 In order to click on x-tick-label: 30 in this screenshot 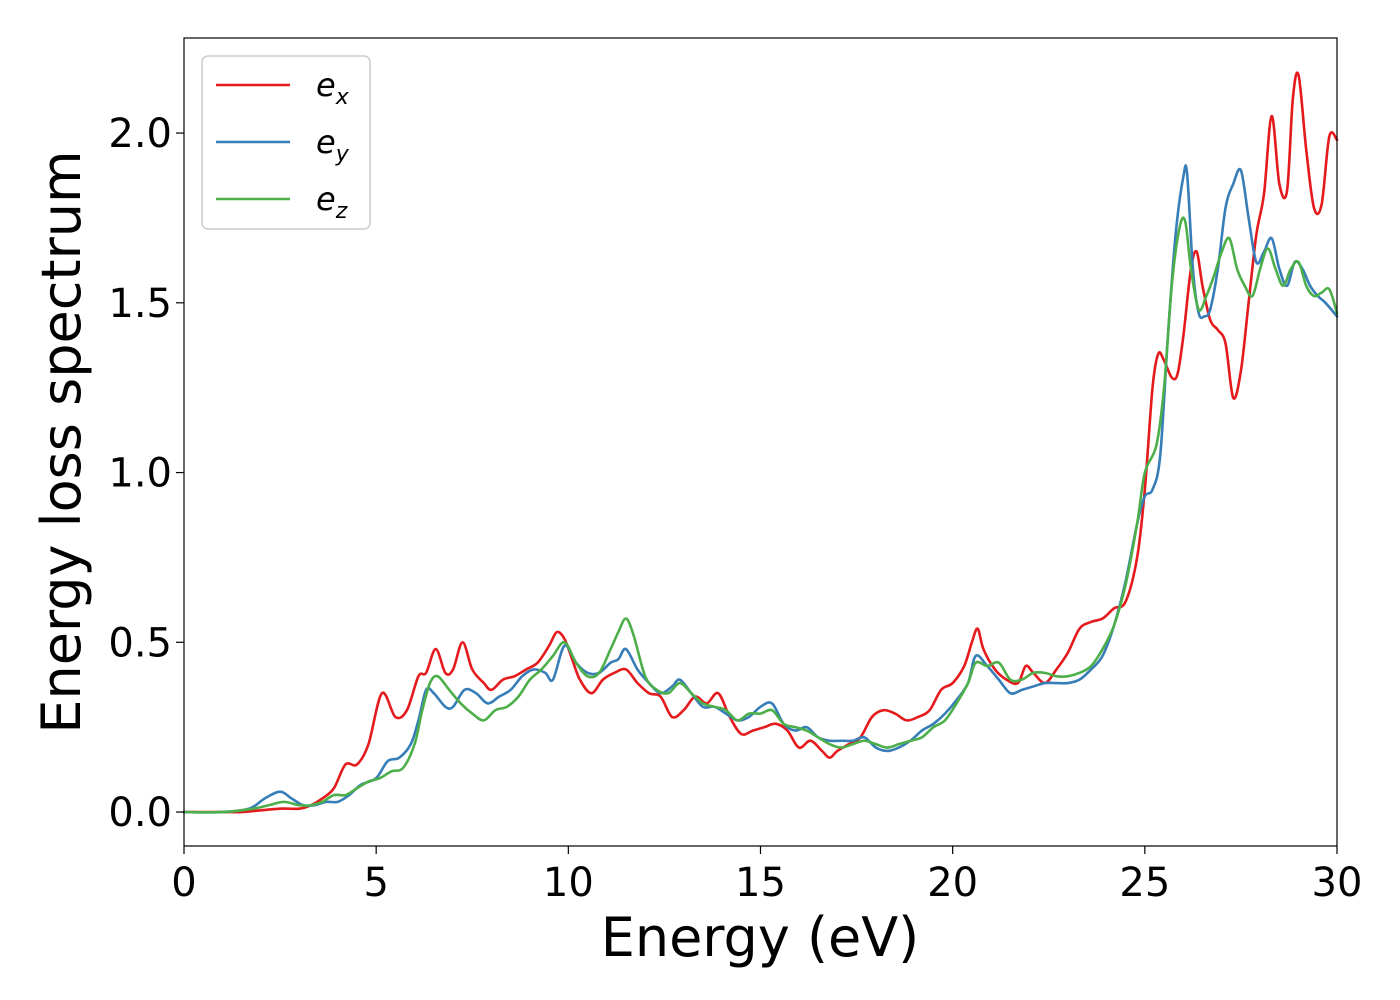, I will do `click(1337, 883)`.